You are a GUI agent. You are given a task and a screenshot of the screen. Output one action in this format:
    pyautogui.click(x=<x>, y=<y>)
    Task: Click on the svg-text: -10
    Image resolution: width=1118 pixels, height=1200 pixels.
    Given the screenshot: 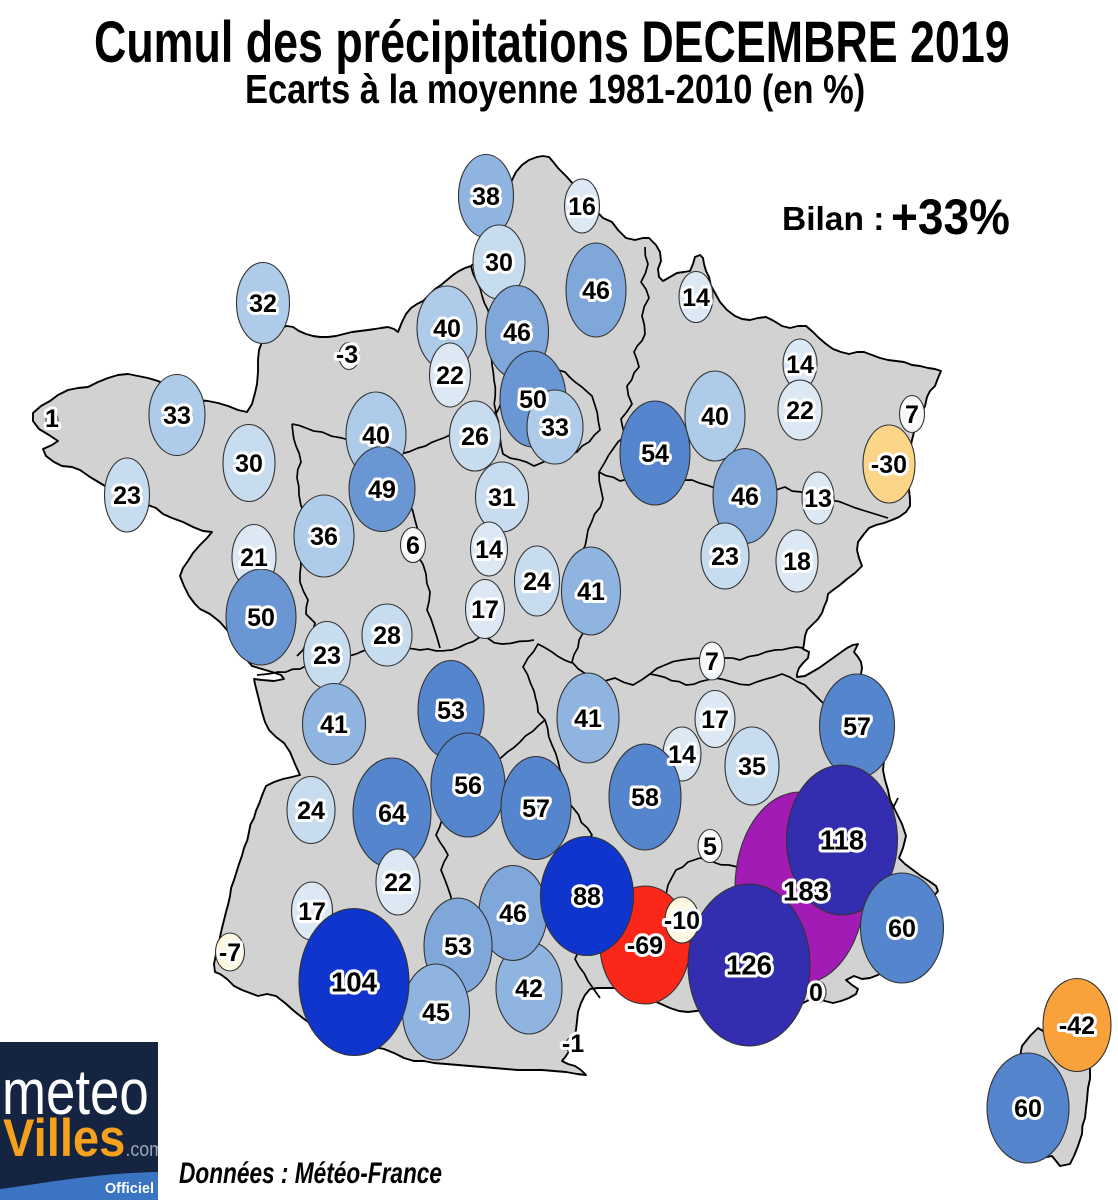 What is the action you would take?
    pyautogui.click(x=682, y=921)
    